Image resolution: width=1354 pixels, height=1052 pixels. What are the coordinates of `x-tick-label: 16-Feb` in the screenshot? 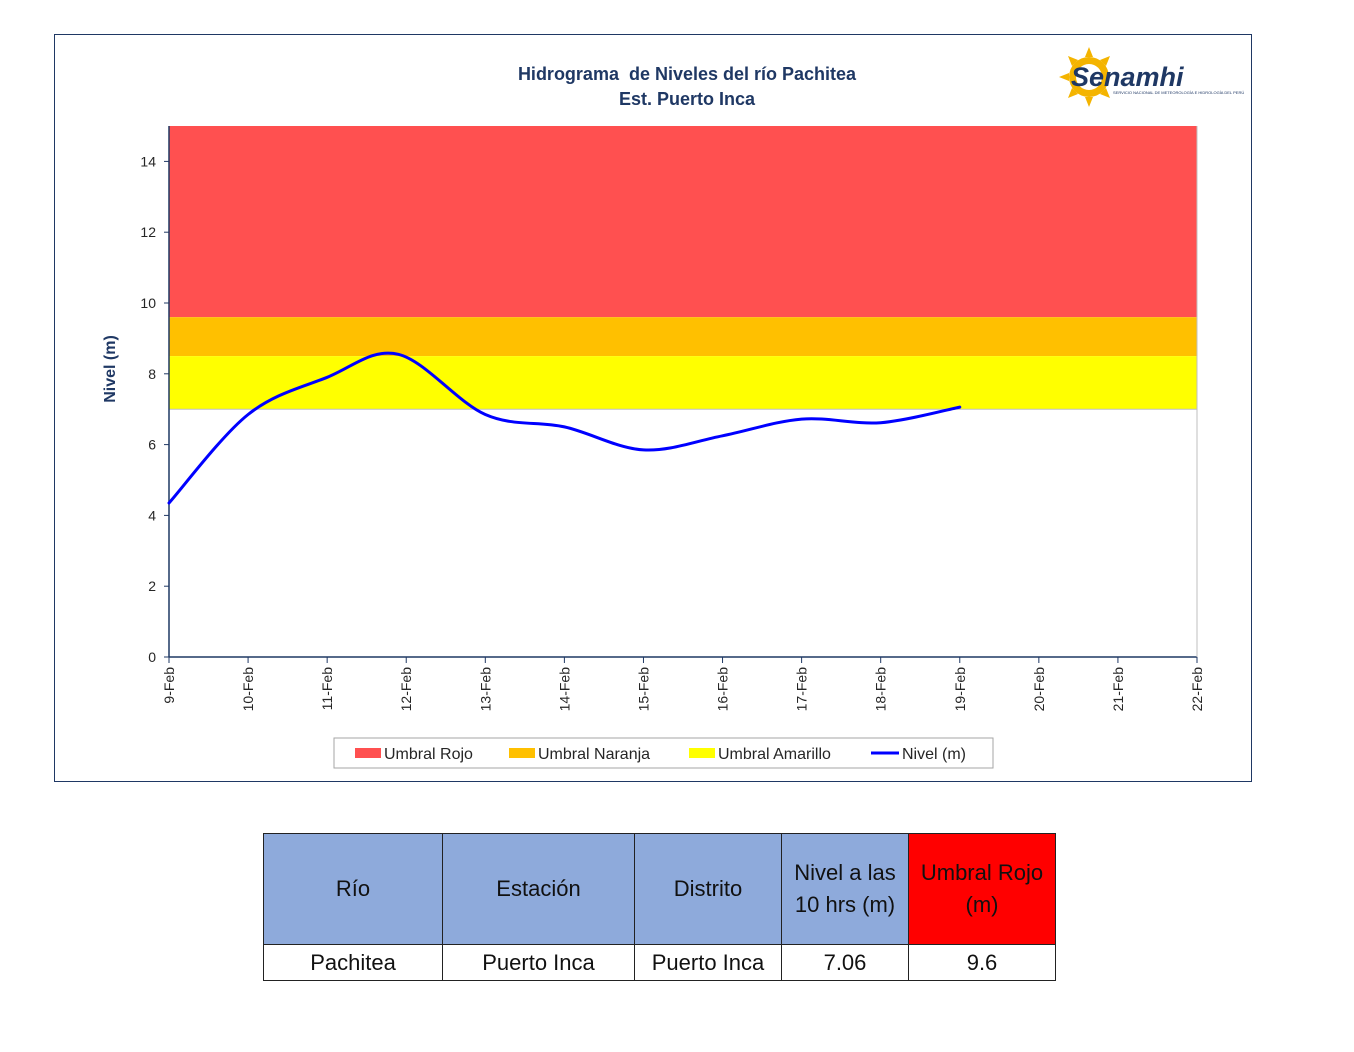 It's located at (723, 689).